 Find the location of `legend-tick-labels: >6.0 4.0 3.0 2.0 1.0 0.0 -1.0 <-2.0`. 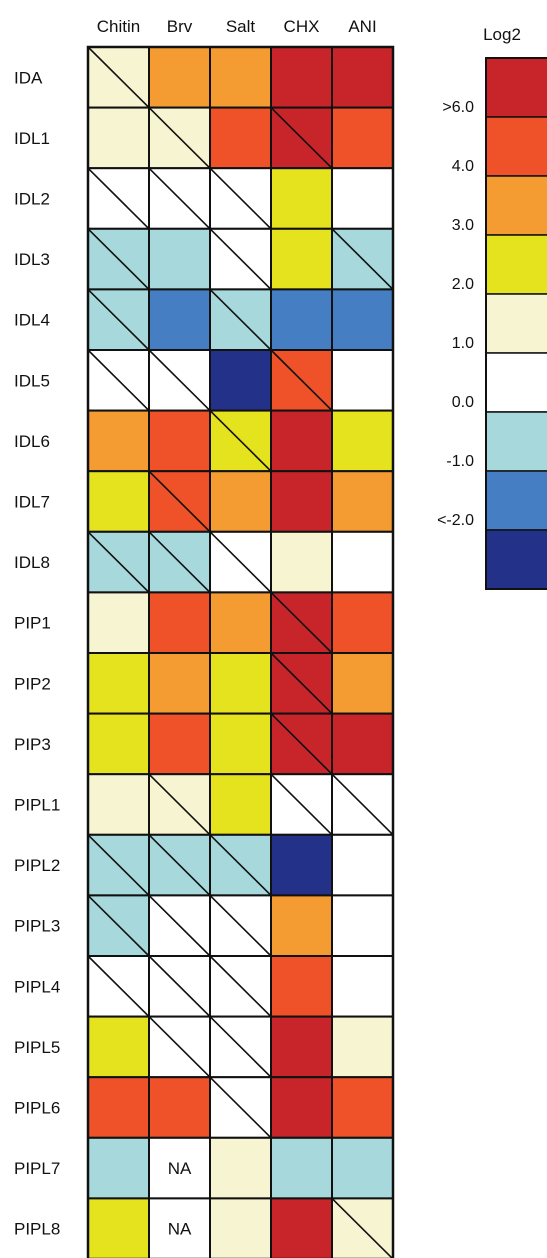

legend-tick-labels: >6.0 4.0 3.0 2.0 1.0 0.0 -1.0 <-2.0 is located at coordinates (455, 314).